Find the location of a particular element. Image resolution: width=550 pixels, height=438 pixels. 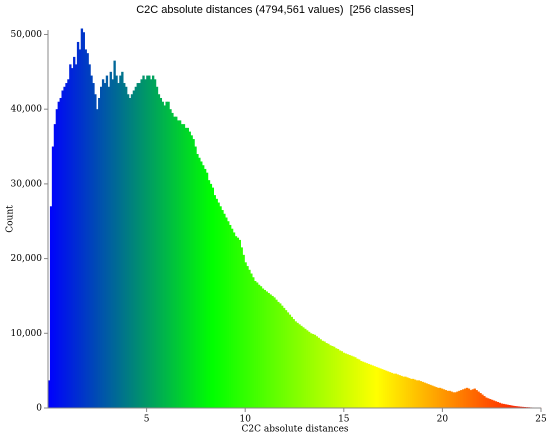

y-tick-label: 0 is located at coordinates (39, 409).